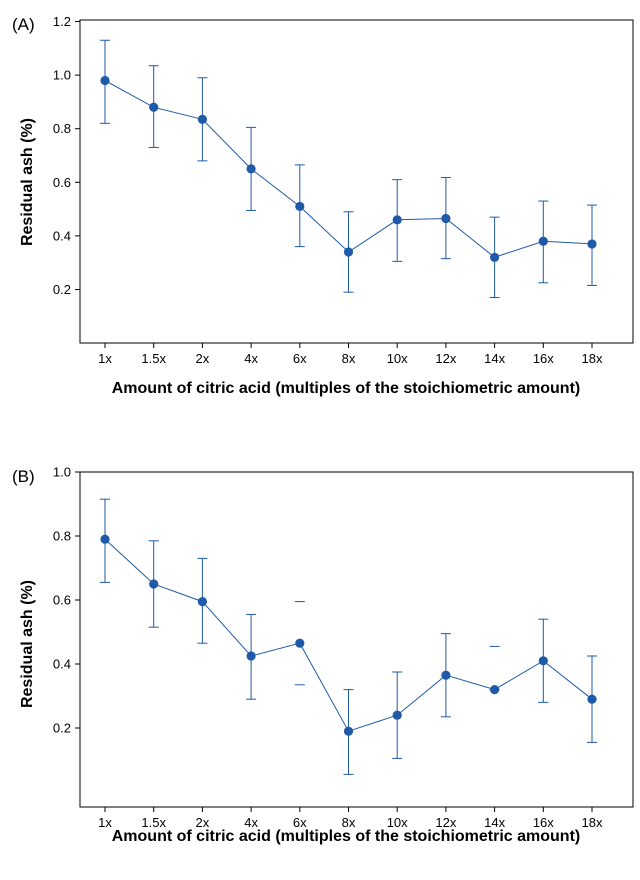  Describe the element at coordinates (62, 472) in the screenshot. I see `y-tick-label-b-4: 1.0` at that location.